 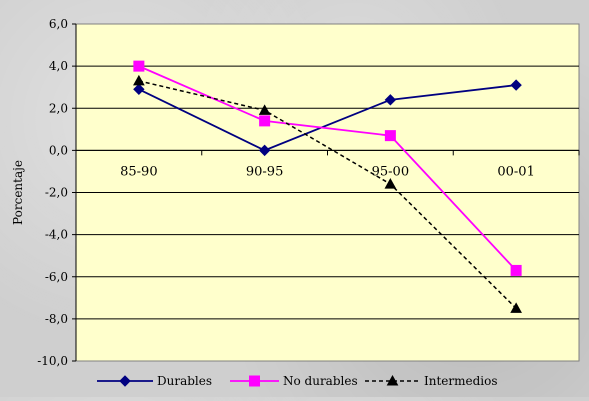 What do you see at coordinates (327, 118) in the screenshot?
I see `series-line-durables` at bounding box center [327, 118].